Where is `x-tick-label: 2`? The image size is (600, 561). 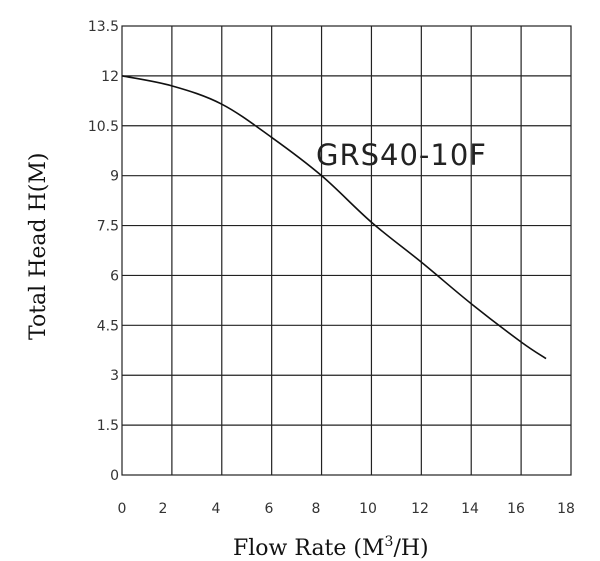 x-tick-label: 2 is located at coordinates (163, 509).